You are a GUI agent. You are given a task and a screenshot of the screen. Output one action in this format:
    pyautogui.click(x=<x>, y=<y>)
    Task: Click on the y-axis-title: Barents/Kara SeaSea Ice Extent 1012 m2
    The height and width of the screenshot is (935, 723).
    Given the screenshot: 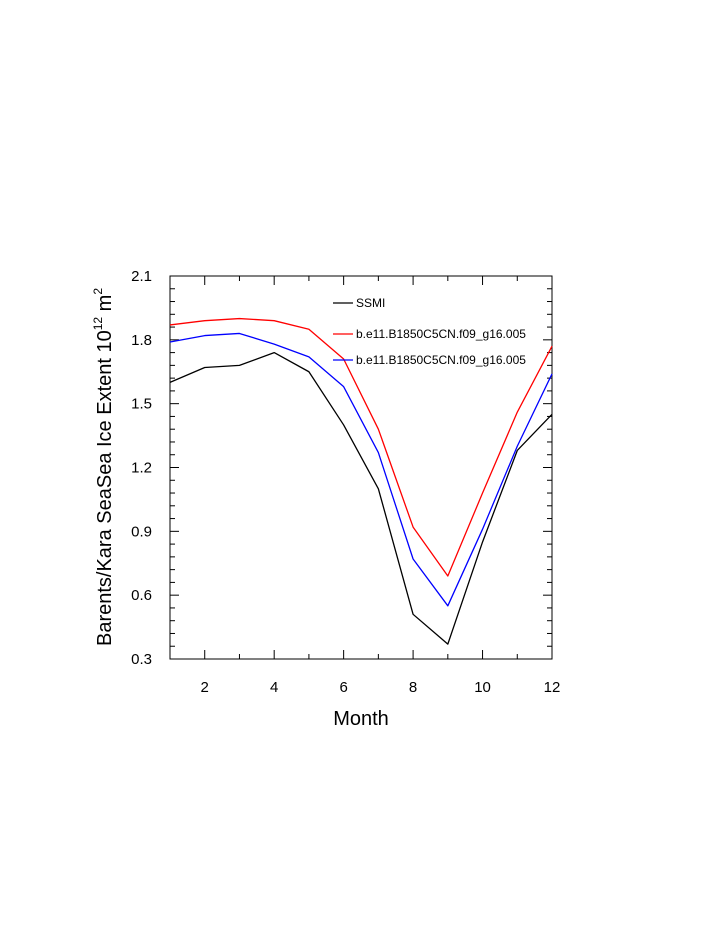 What is the action you would take?
    pyautogui.click(x=103, y=467)
    